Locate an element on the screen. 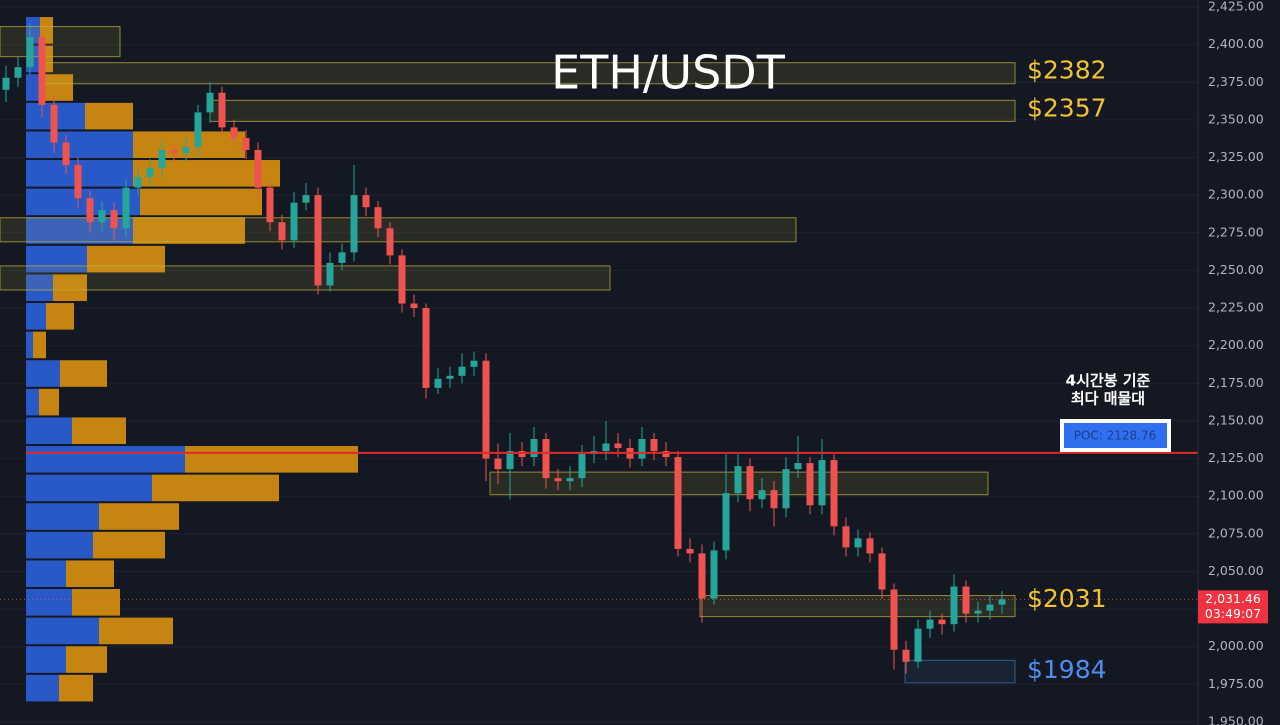 This screenshot has height=725, width=1280. y-tick-label: 2,300.00 is located at coordinates (1236, 194).